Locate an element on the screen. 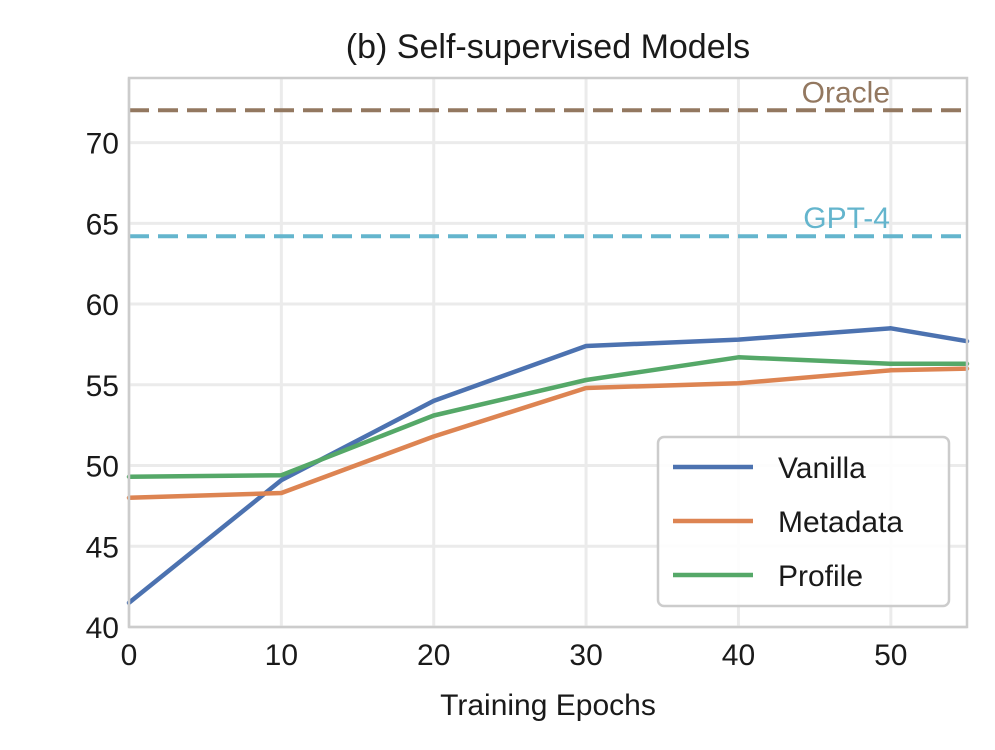  y-tick-label: 40 is located at coordinates (102, 628).